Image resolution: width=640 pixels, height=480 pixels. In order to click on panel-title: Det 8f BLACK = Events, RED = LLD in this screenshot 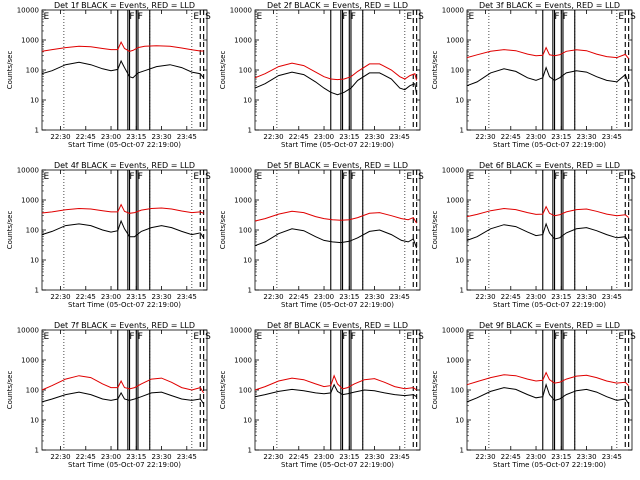, I will do `click(337, 325)`.